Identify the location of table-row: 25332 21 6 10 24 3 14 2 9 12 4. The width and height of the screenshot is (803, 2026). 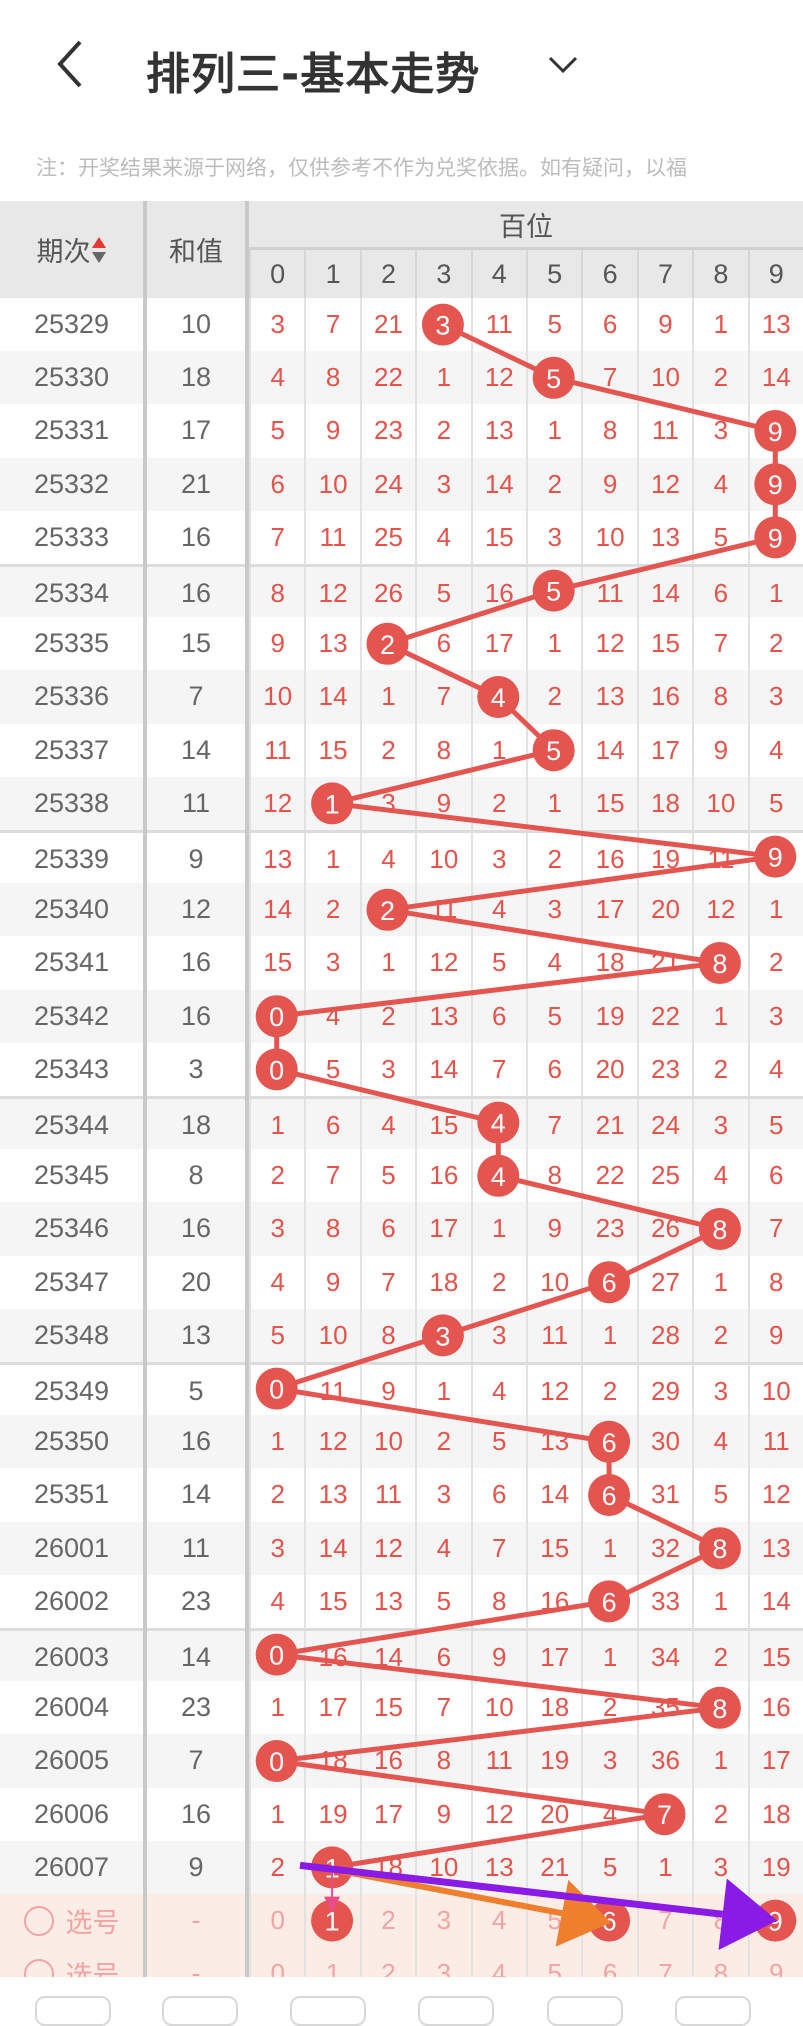
(401, 484).